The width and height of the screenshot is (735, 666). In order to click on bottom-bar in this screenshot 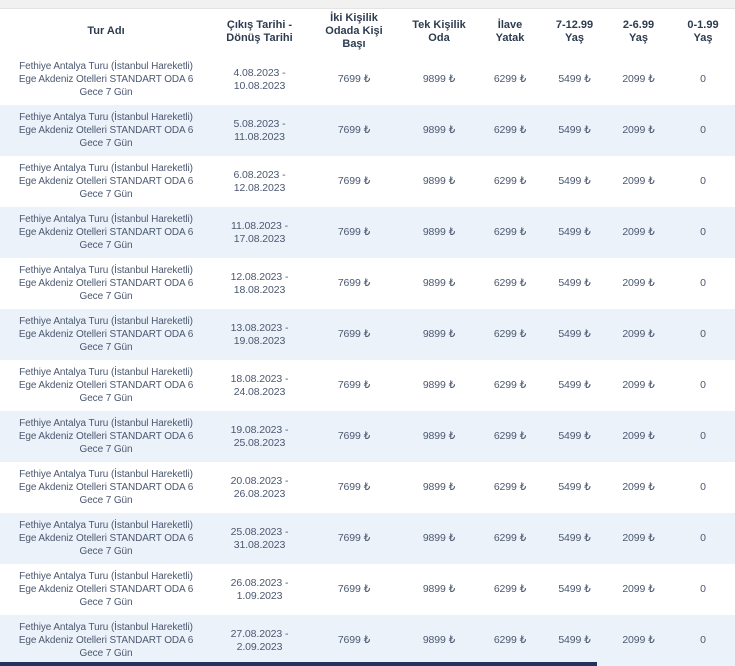, I will do `click(298, 664)`.